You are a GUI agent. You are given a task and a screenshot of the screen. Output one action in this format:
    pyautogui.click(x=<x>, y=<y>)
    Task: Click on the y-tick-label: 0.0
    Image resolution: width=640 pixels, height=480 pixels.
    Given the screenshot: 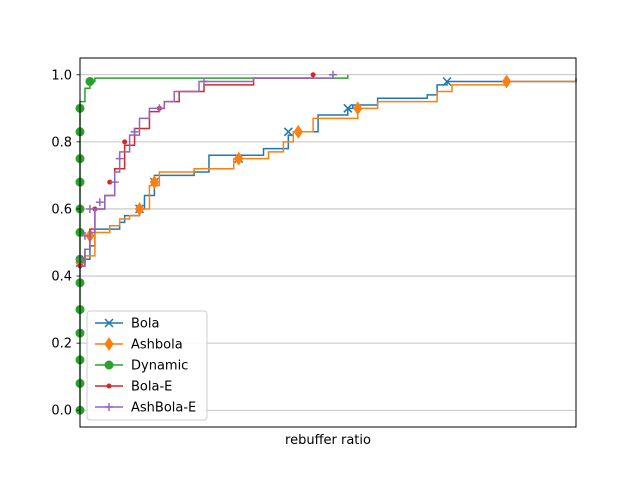 What is the action you would take?
    pyautogui.click(x=61, y=411)
    